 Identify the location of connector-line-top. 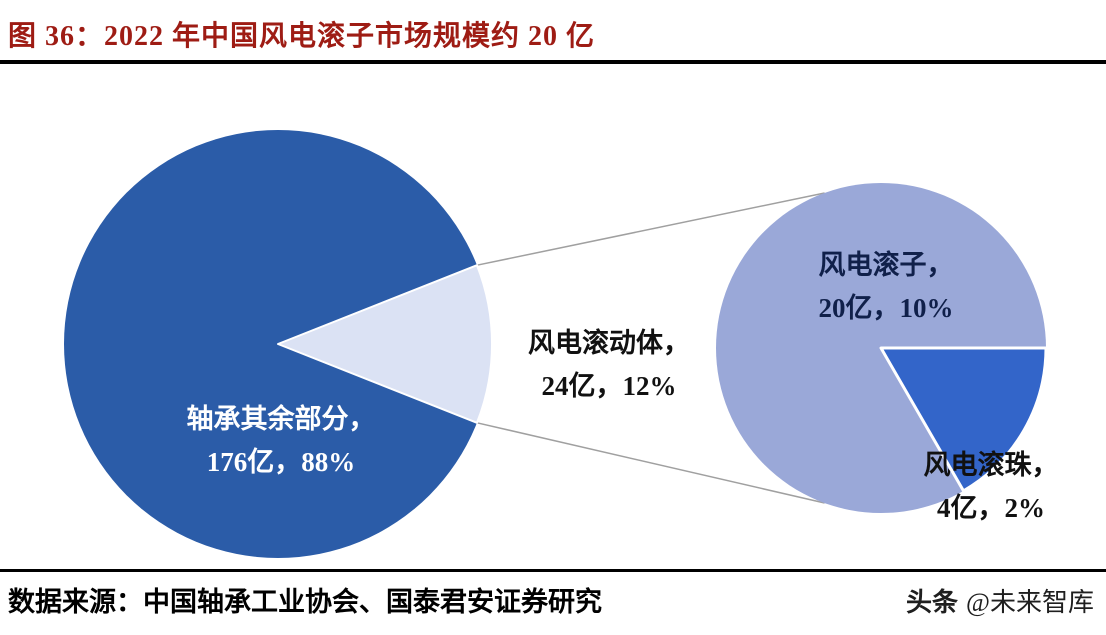
(650, 229).